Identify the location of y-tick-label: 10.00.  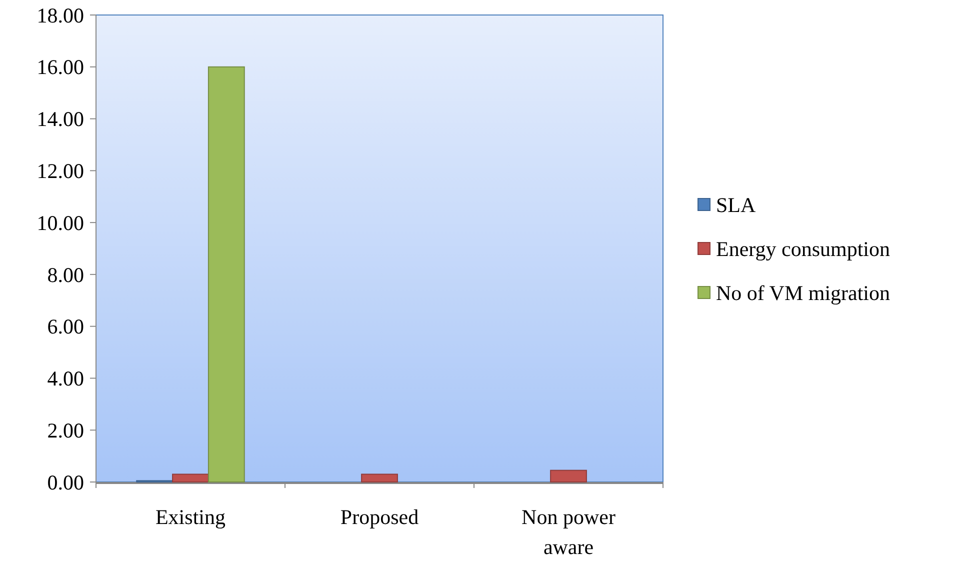
(60, 222).